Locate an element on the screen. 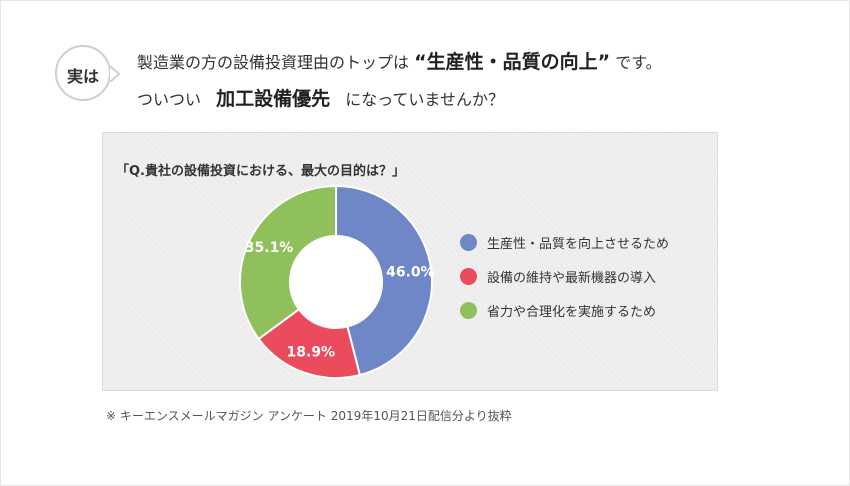 The width and height of the screenshot is (850, 486). donut-chart: 46.0% 18.9% 35.1% is located at coordinates (336, 281).